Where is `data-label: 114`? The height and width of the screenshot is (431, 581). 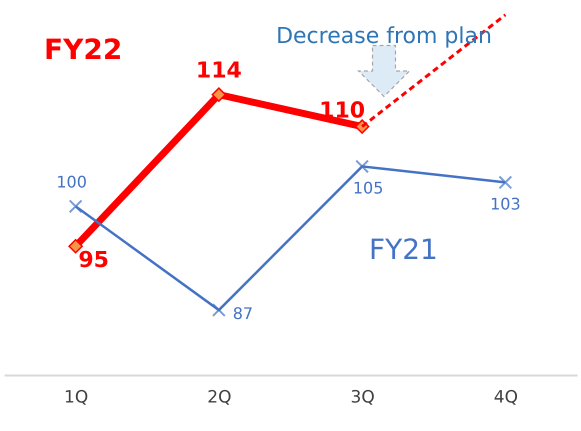 data-label: 114 is located at coordinates (219, 71).